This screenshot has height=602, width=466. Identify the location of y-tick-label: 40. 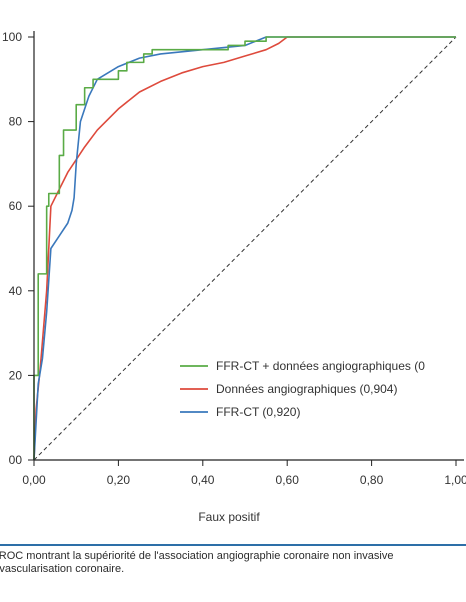
(16, 291).